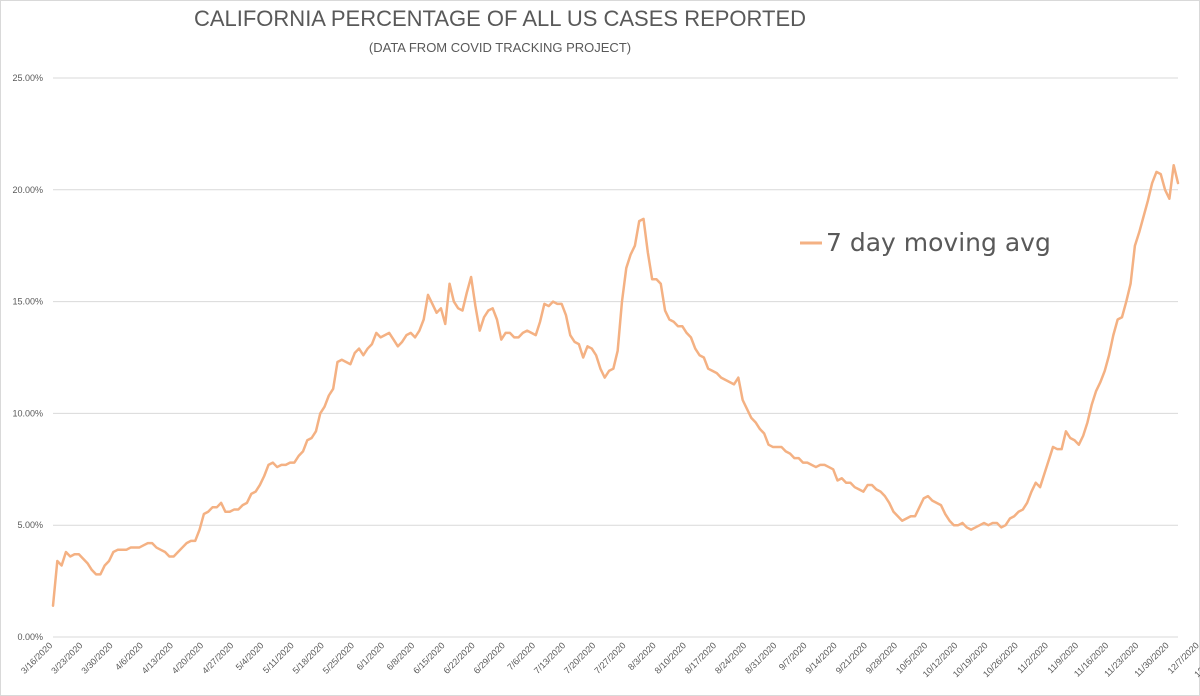  I want to click on chart-subtitle: (DATA FROM COVID TRACKING PROJECT), so click(500, 47).